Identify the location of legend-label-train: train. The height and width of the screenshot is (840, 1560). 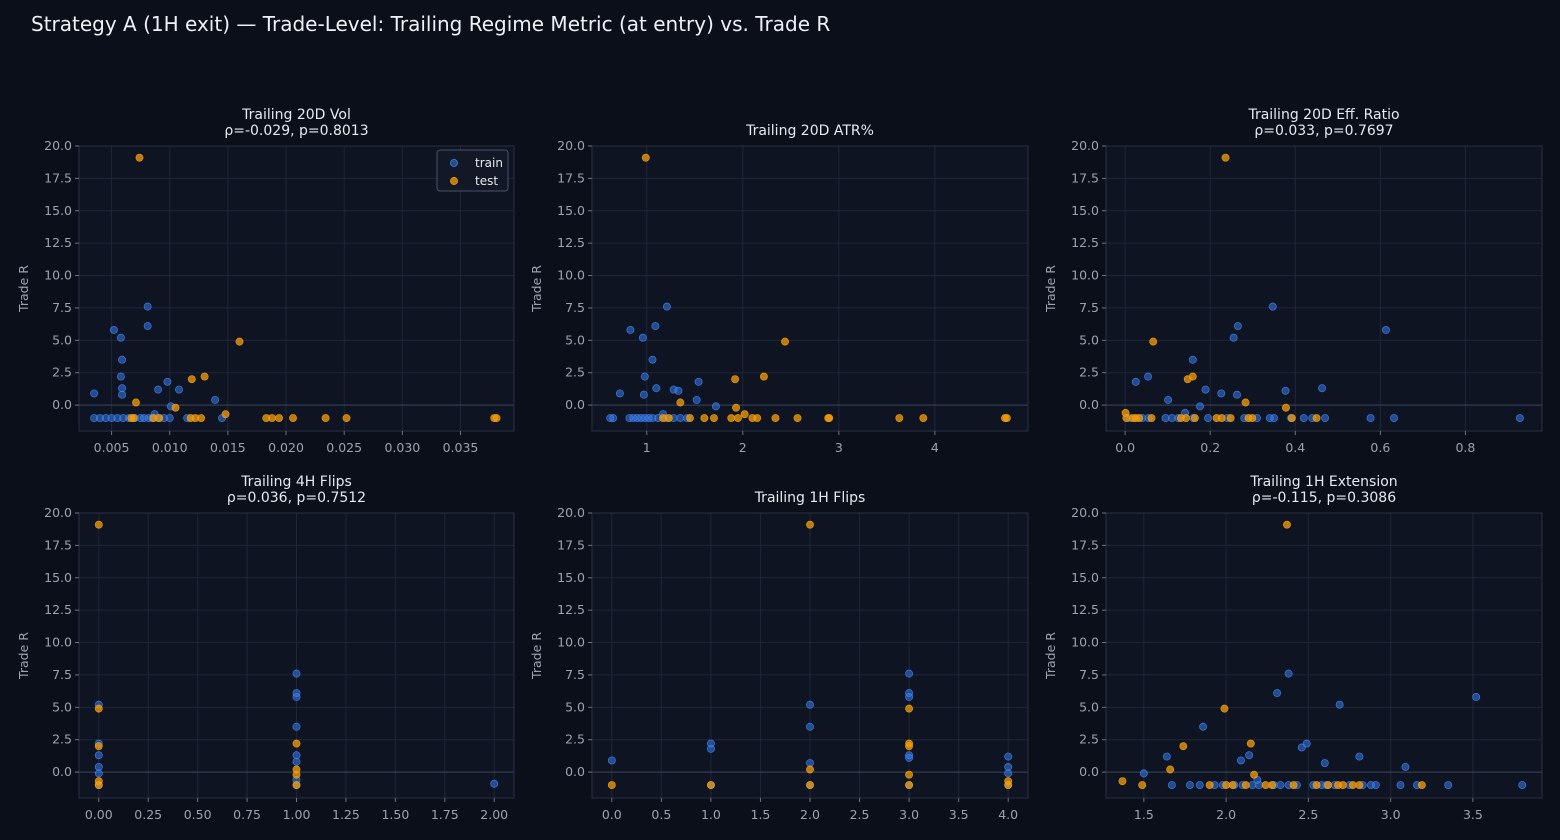
(489, 163).